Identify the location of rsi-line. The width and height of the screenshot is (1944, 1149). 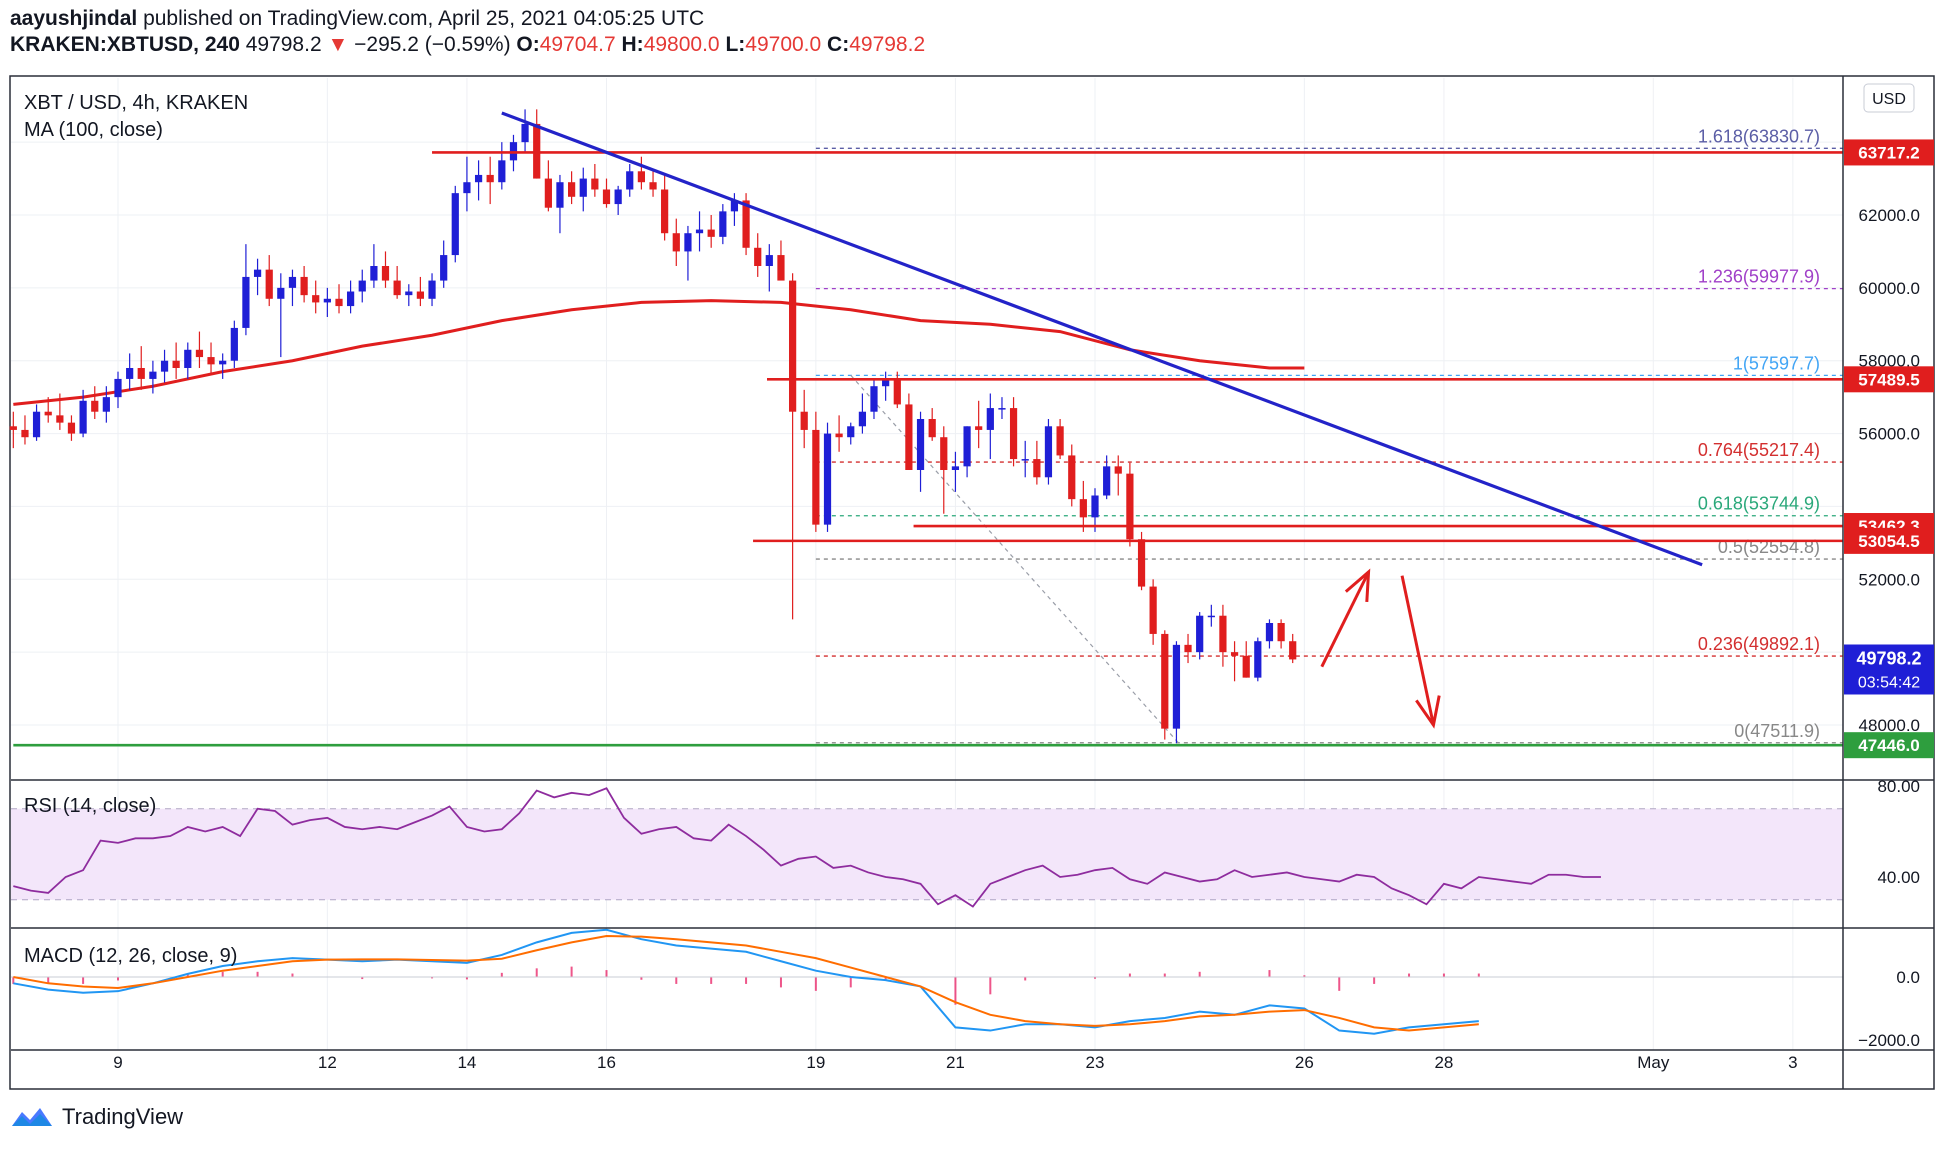
(807, 847).